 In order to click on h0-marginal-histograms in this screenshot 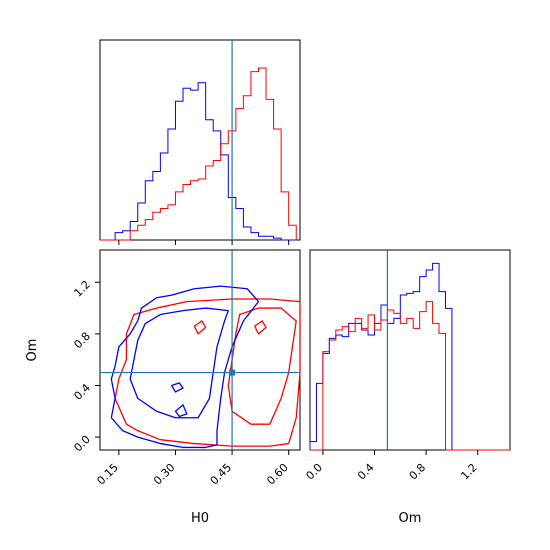, I will do `click(198, 154)`.